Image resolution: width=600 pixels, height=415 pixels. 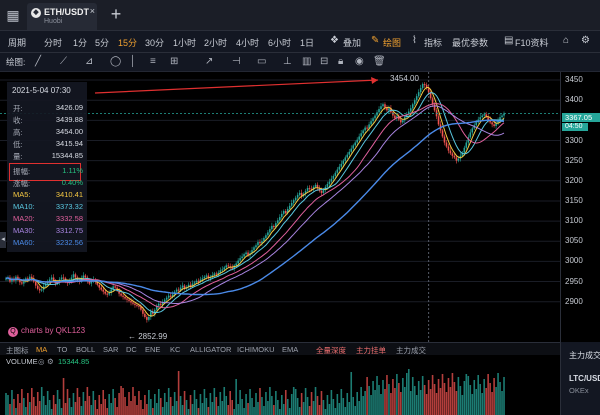 I want to click on period-timeshare: 分时, so click(x=53, y=42).